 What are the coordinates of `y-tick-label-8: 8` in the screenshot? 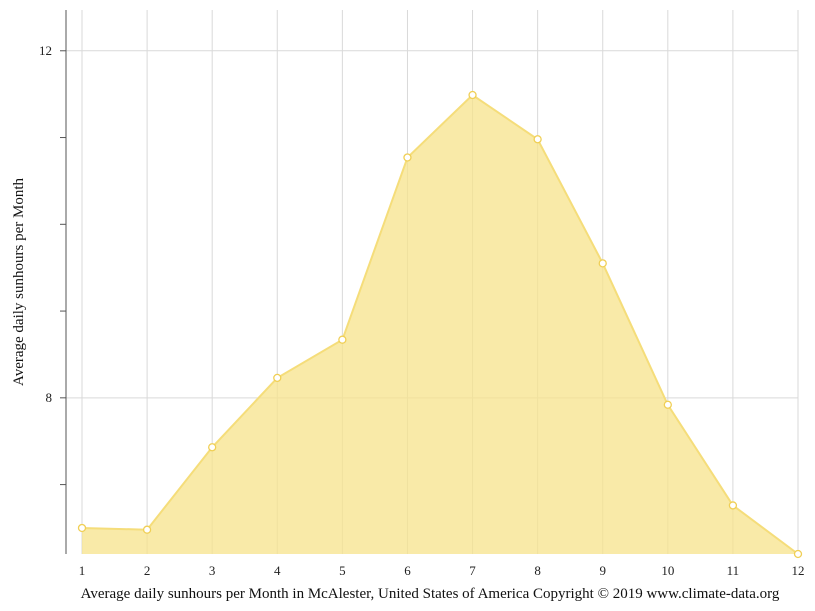 It's located at (49, 397).